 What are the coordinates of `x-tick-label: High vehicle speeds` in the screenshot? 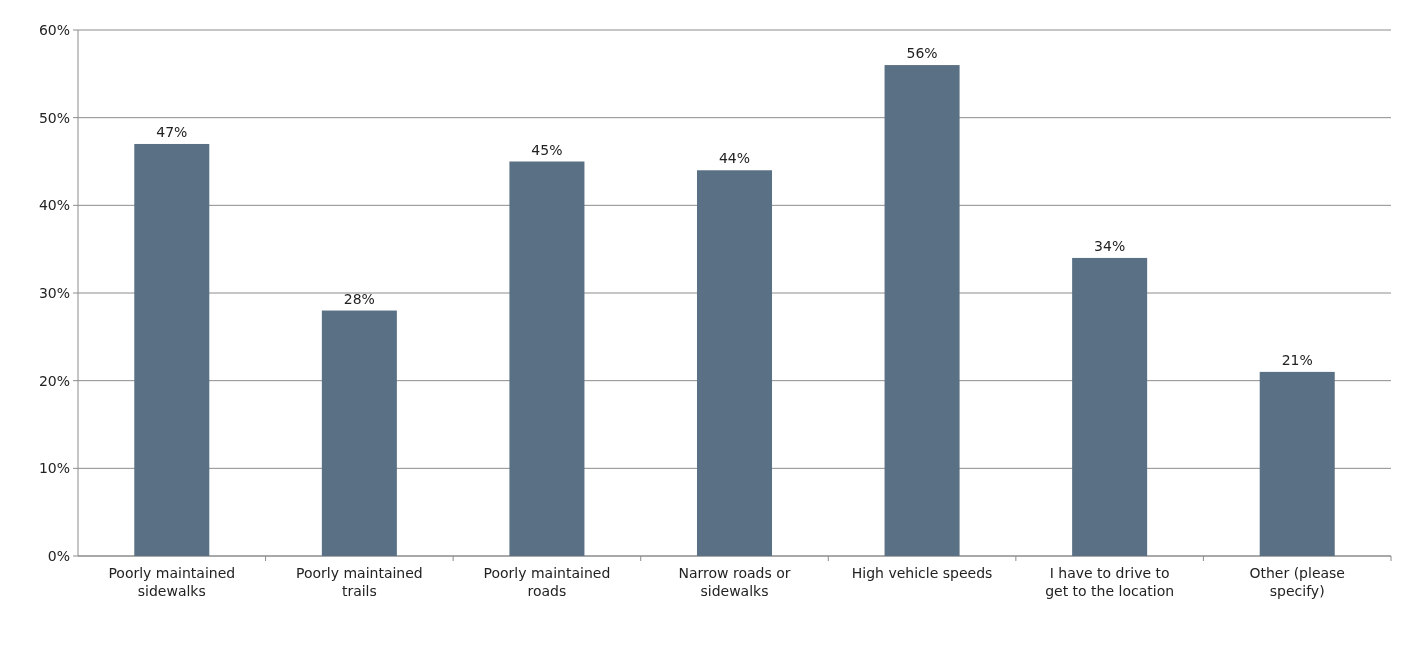 It's located at (922, 573).